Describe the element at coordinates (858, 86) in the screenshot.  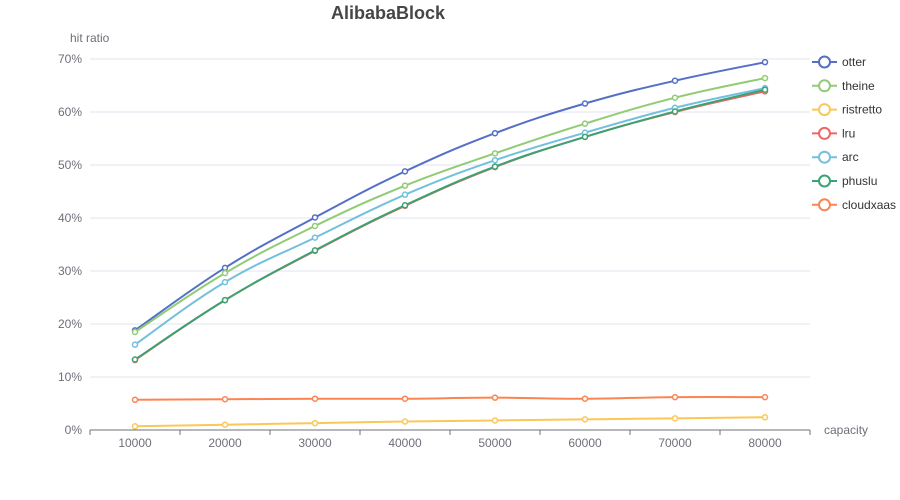
I see `legend-label: theine` at that location.